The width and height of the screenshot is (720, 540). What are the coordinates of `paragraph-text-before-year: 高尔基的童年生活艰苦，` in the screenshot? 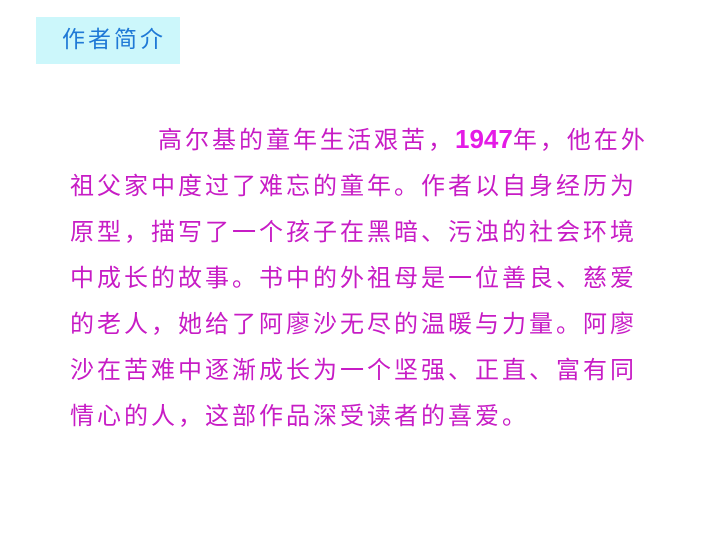 It's located at (306, 140).